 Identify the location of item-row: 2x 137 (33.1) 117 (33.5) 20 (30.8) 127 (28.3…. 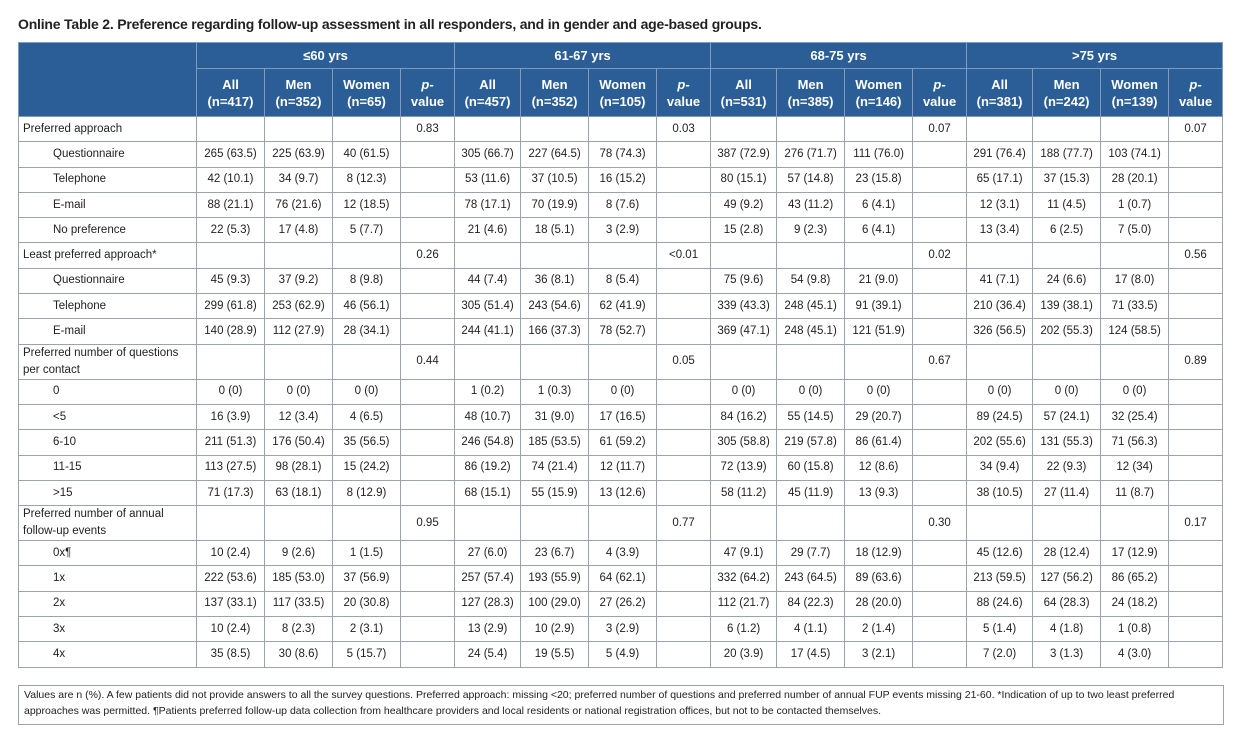
(621, 604).